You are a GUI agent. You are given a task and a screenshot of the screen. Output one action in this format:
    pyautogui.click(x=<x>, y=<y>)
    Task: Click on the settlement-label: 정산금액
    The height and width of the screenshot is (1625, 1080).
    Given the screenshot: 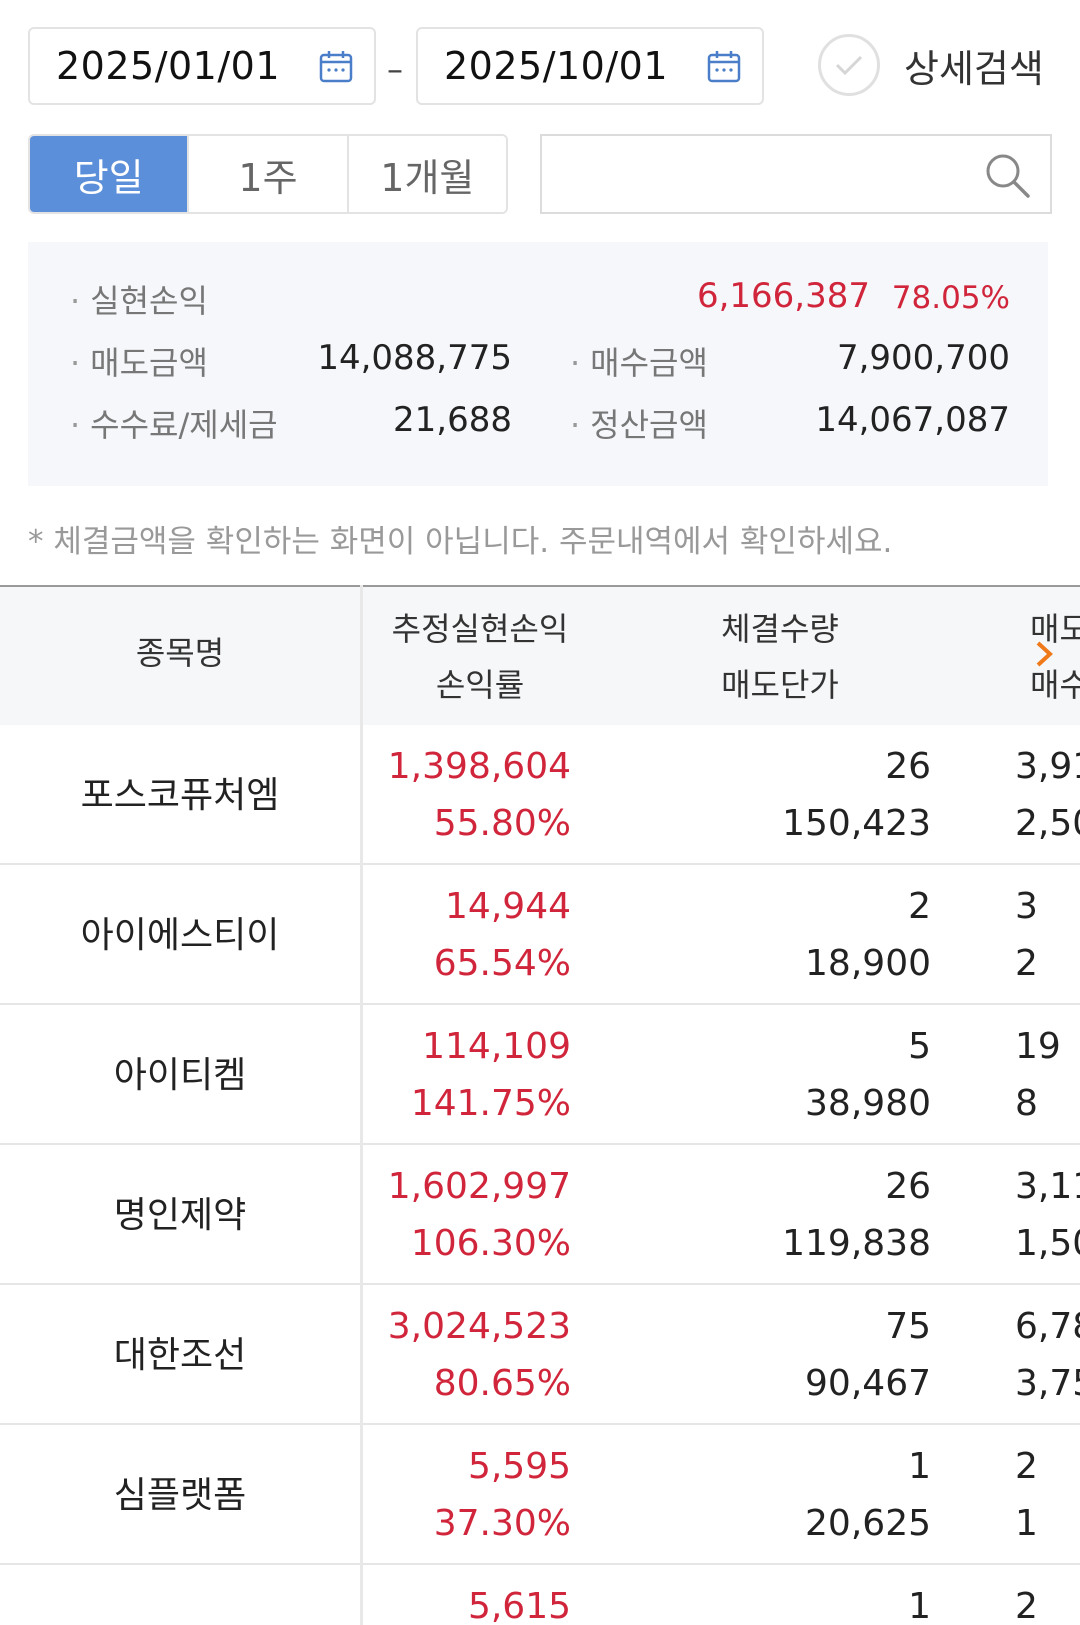 What is the action you would take?
    pyautogui.click(x=639, y=423)
    